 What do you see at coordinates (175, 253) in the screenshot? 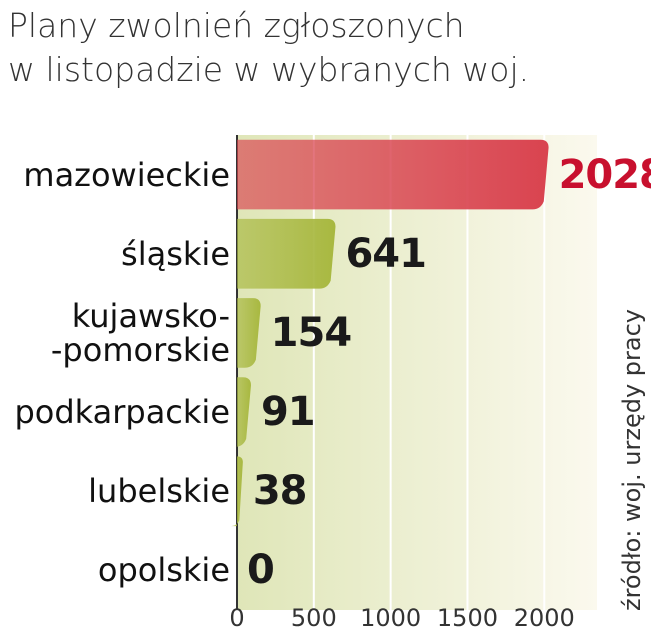
I see `category-label: śląskie` at bounding box center [175, 253].